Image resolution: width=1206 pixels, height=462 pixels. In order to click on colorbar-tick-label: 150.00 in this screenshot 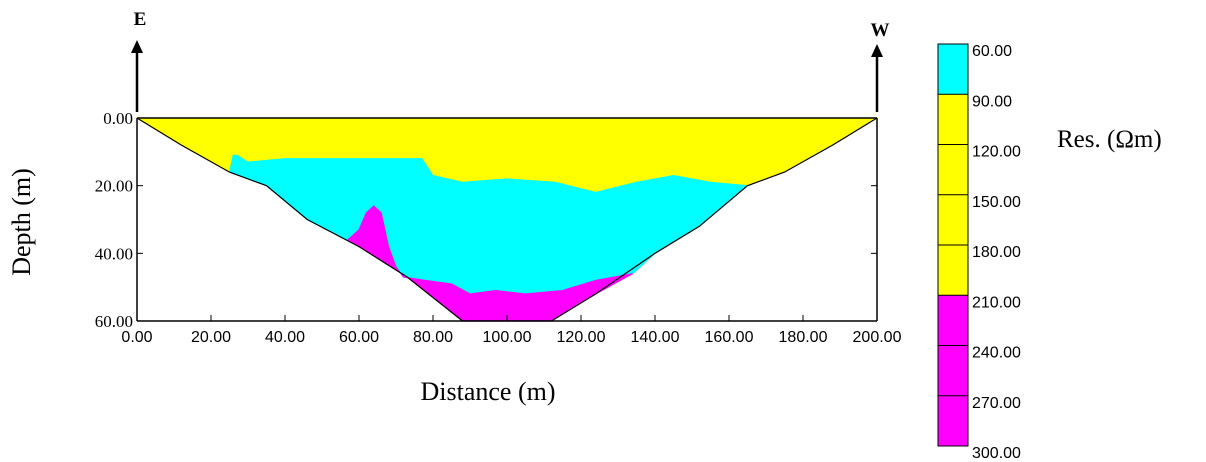, I will do `click(996, 202)`.